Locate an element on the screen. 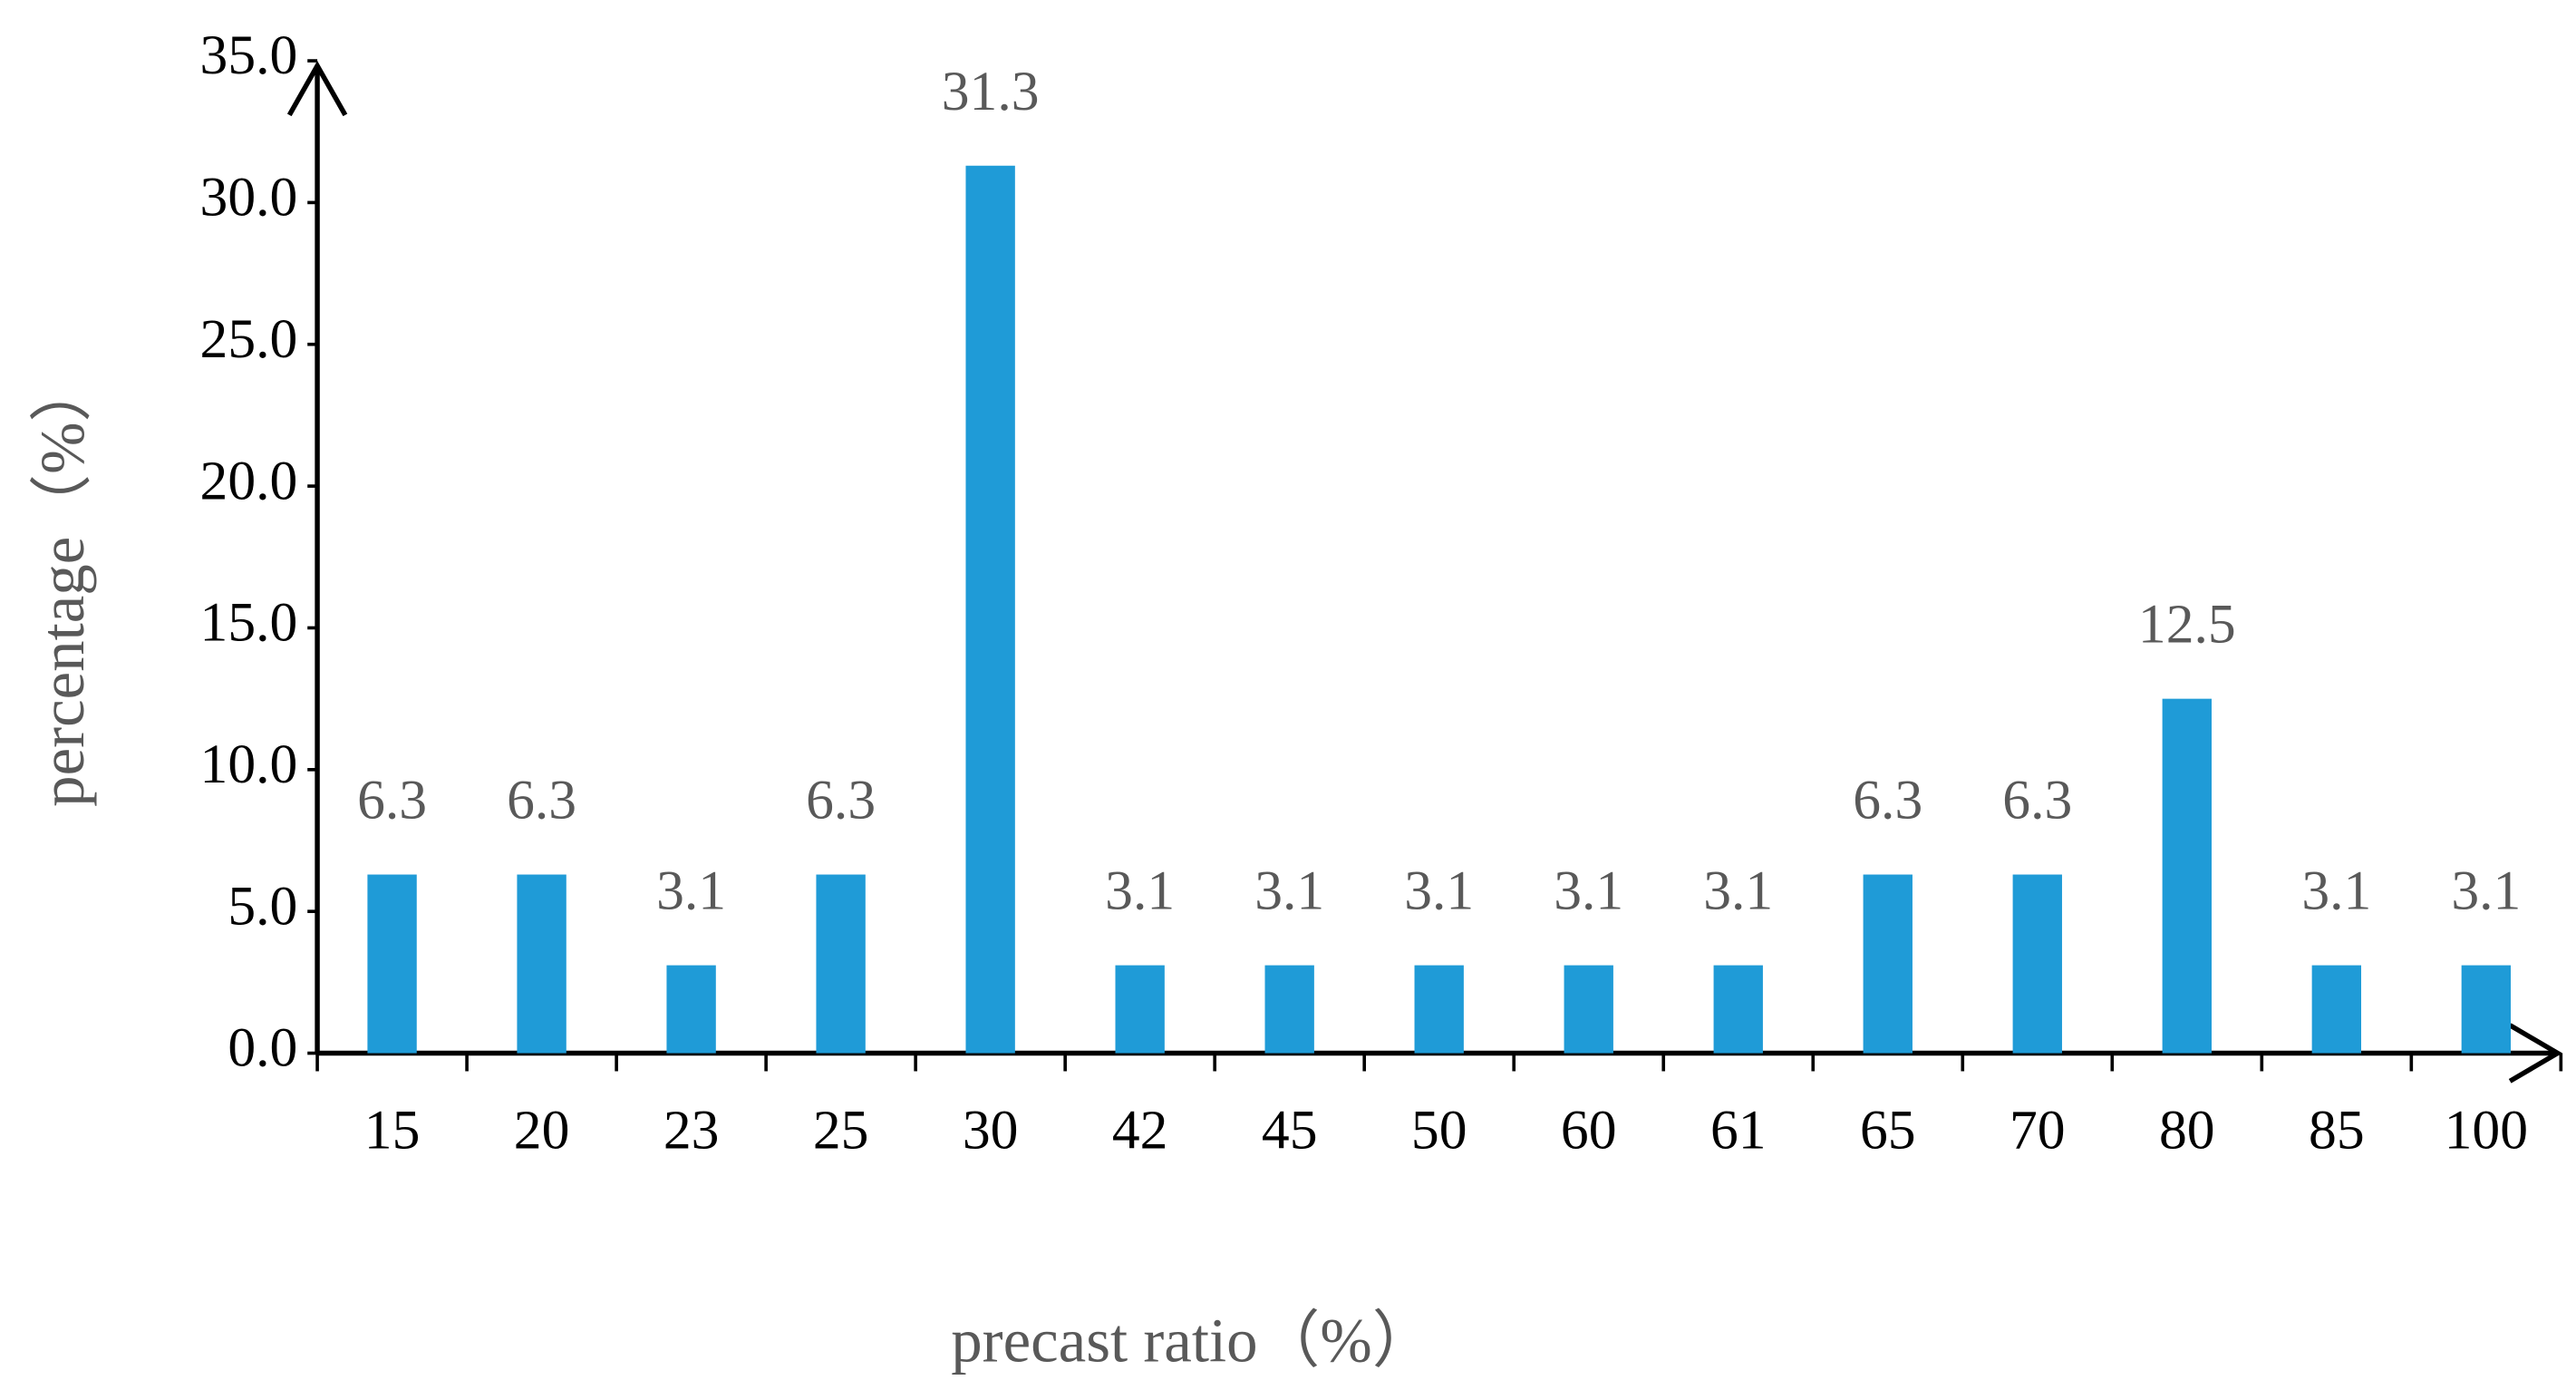 The height and width of the screenshot is (1390, 2576). y-tick-label: 0.0 is located at coordinates (262, 1048).